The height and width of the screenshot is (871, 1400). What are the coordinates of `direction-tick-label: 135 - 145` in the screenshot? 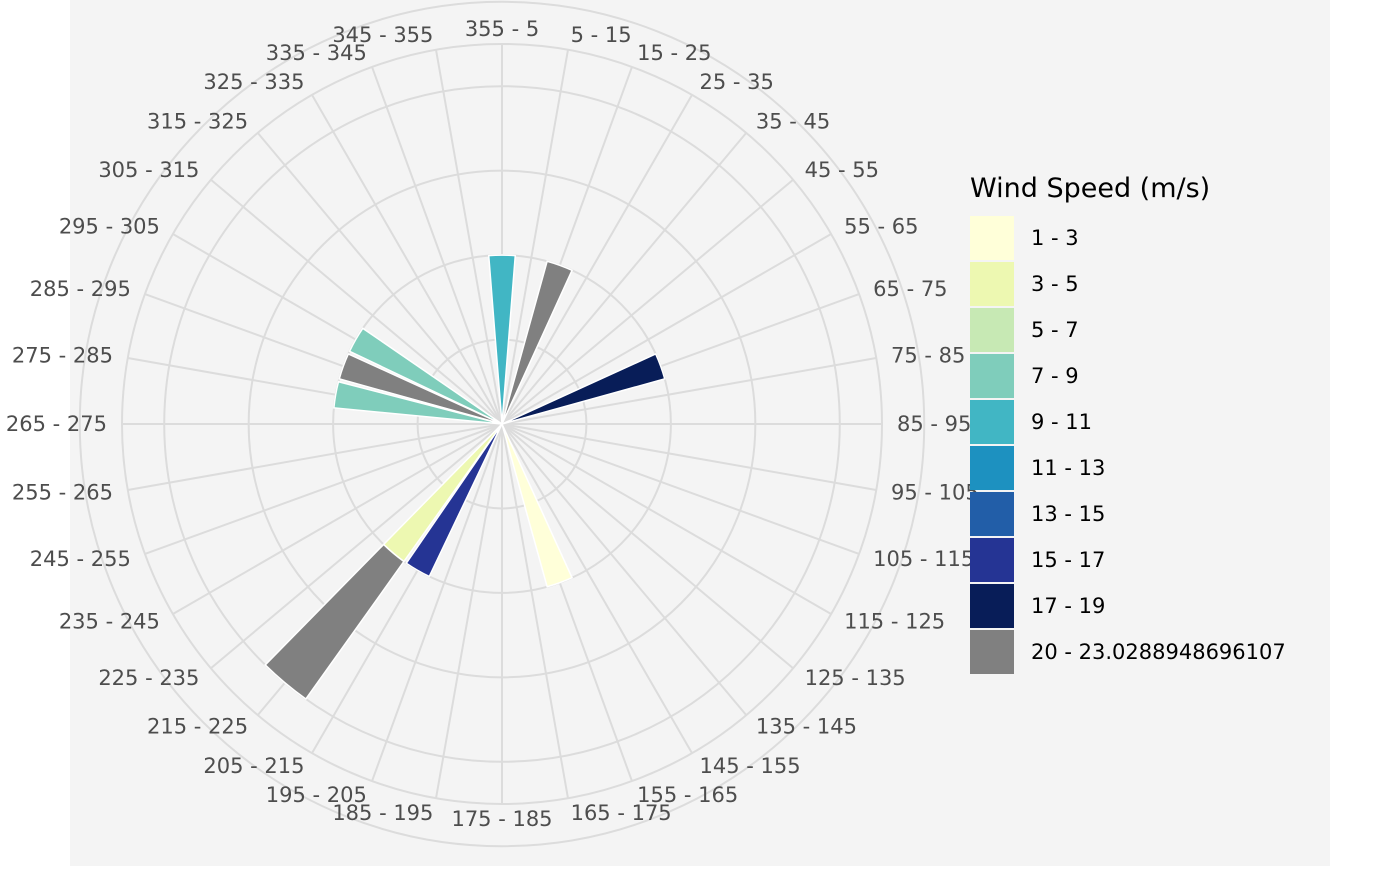 It's located at (806, 727).